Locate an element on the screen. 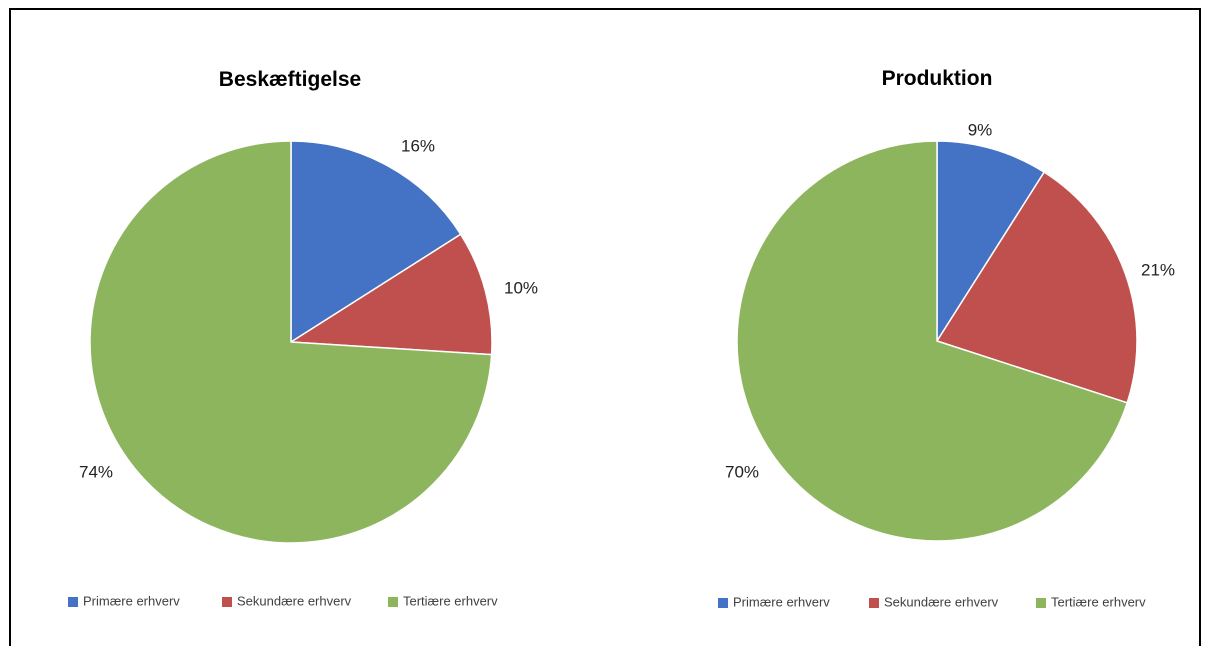  data-label-tertiaere-erhverv: 70% is located at coordinates (742, 471).